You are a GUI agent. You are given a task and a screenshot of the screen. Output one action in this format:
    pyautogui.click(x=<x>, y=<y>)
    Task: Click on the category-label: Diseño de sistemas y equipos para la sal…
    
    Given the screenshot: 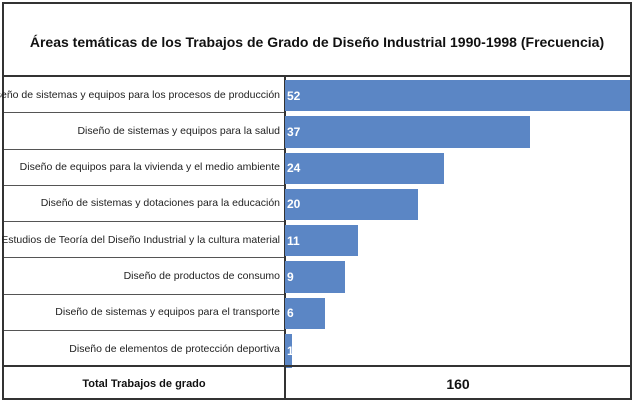 What is the action you would take?
    pyautogui.click(x=144, y=131)
    